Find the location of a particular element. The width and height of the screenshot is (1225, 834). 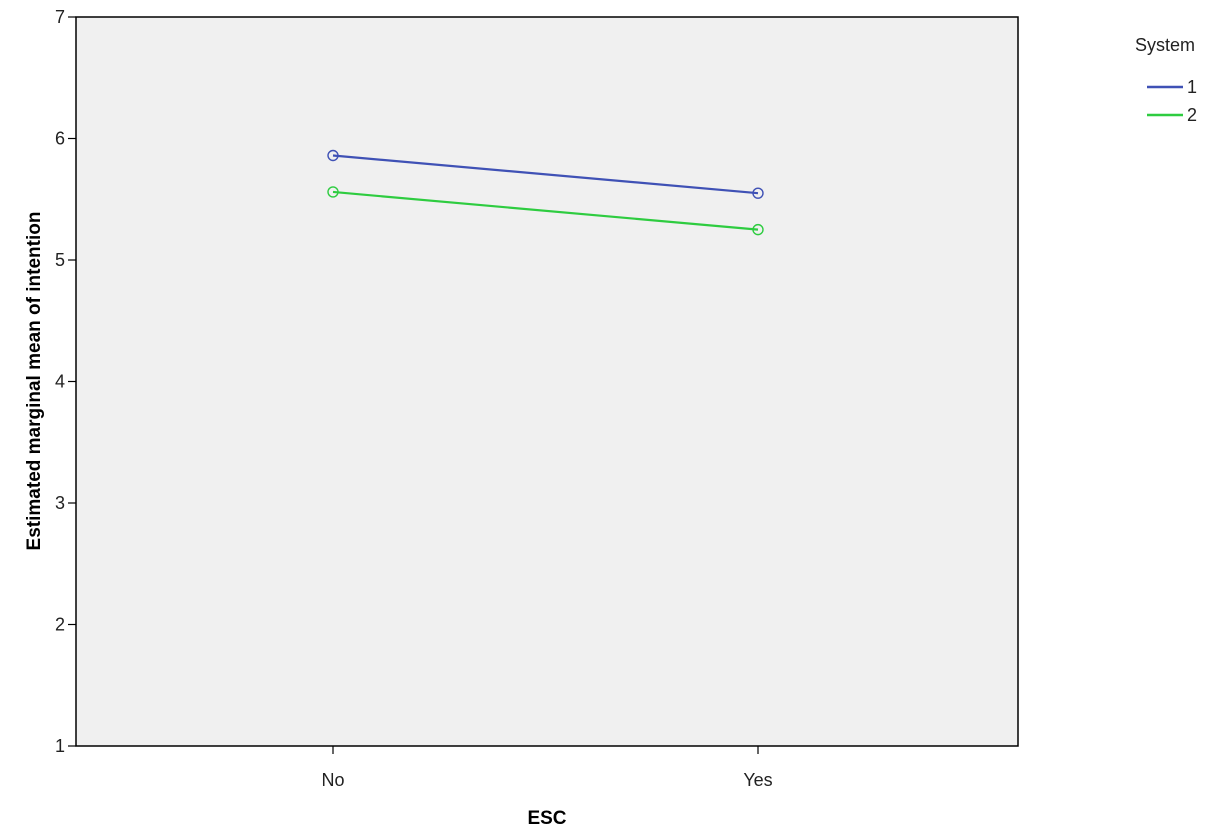

y-tick-label: 5 is located at coordinates (60, 260).